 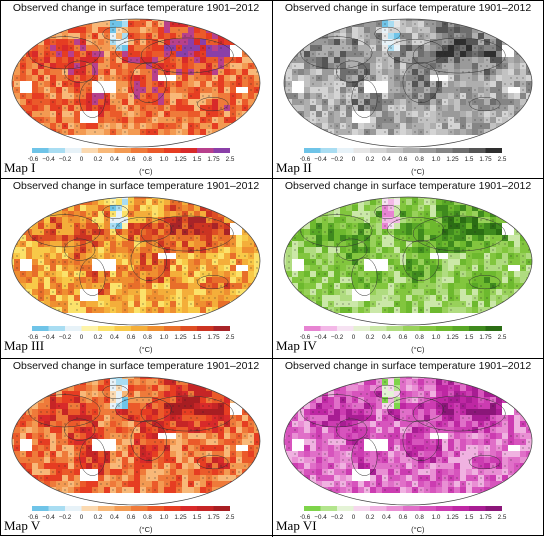 What do you see at coordinates (24, 346) in the screenshot?
I see `map-label: Map III` at bounding box center [24, 346].